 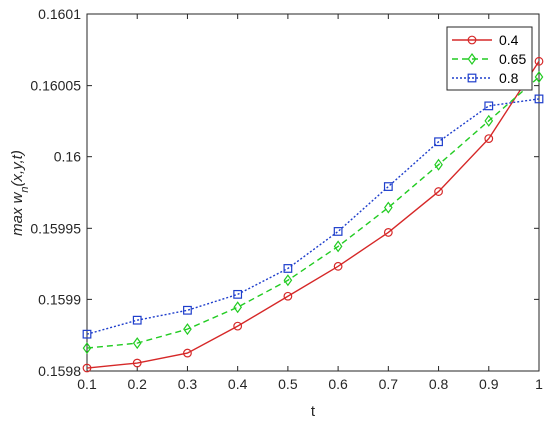 What do you see at coordinates (338, 384) in the screenshot?
I see `x-tick-label: 0.6` at bounding box center [338, 384].